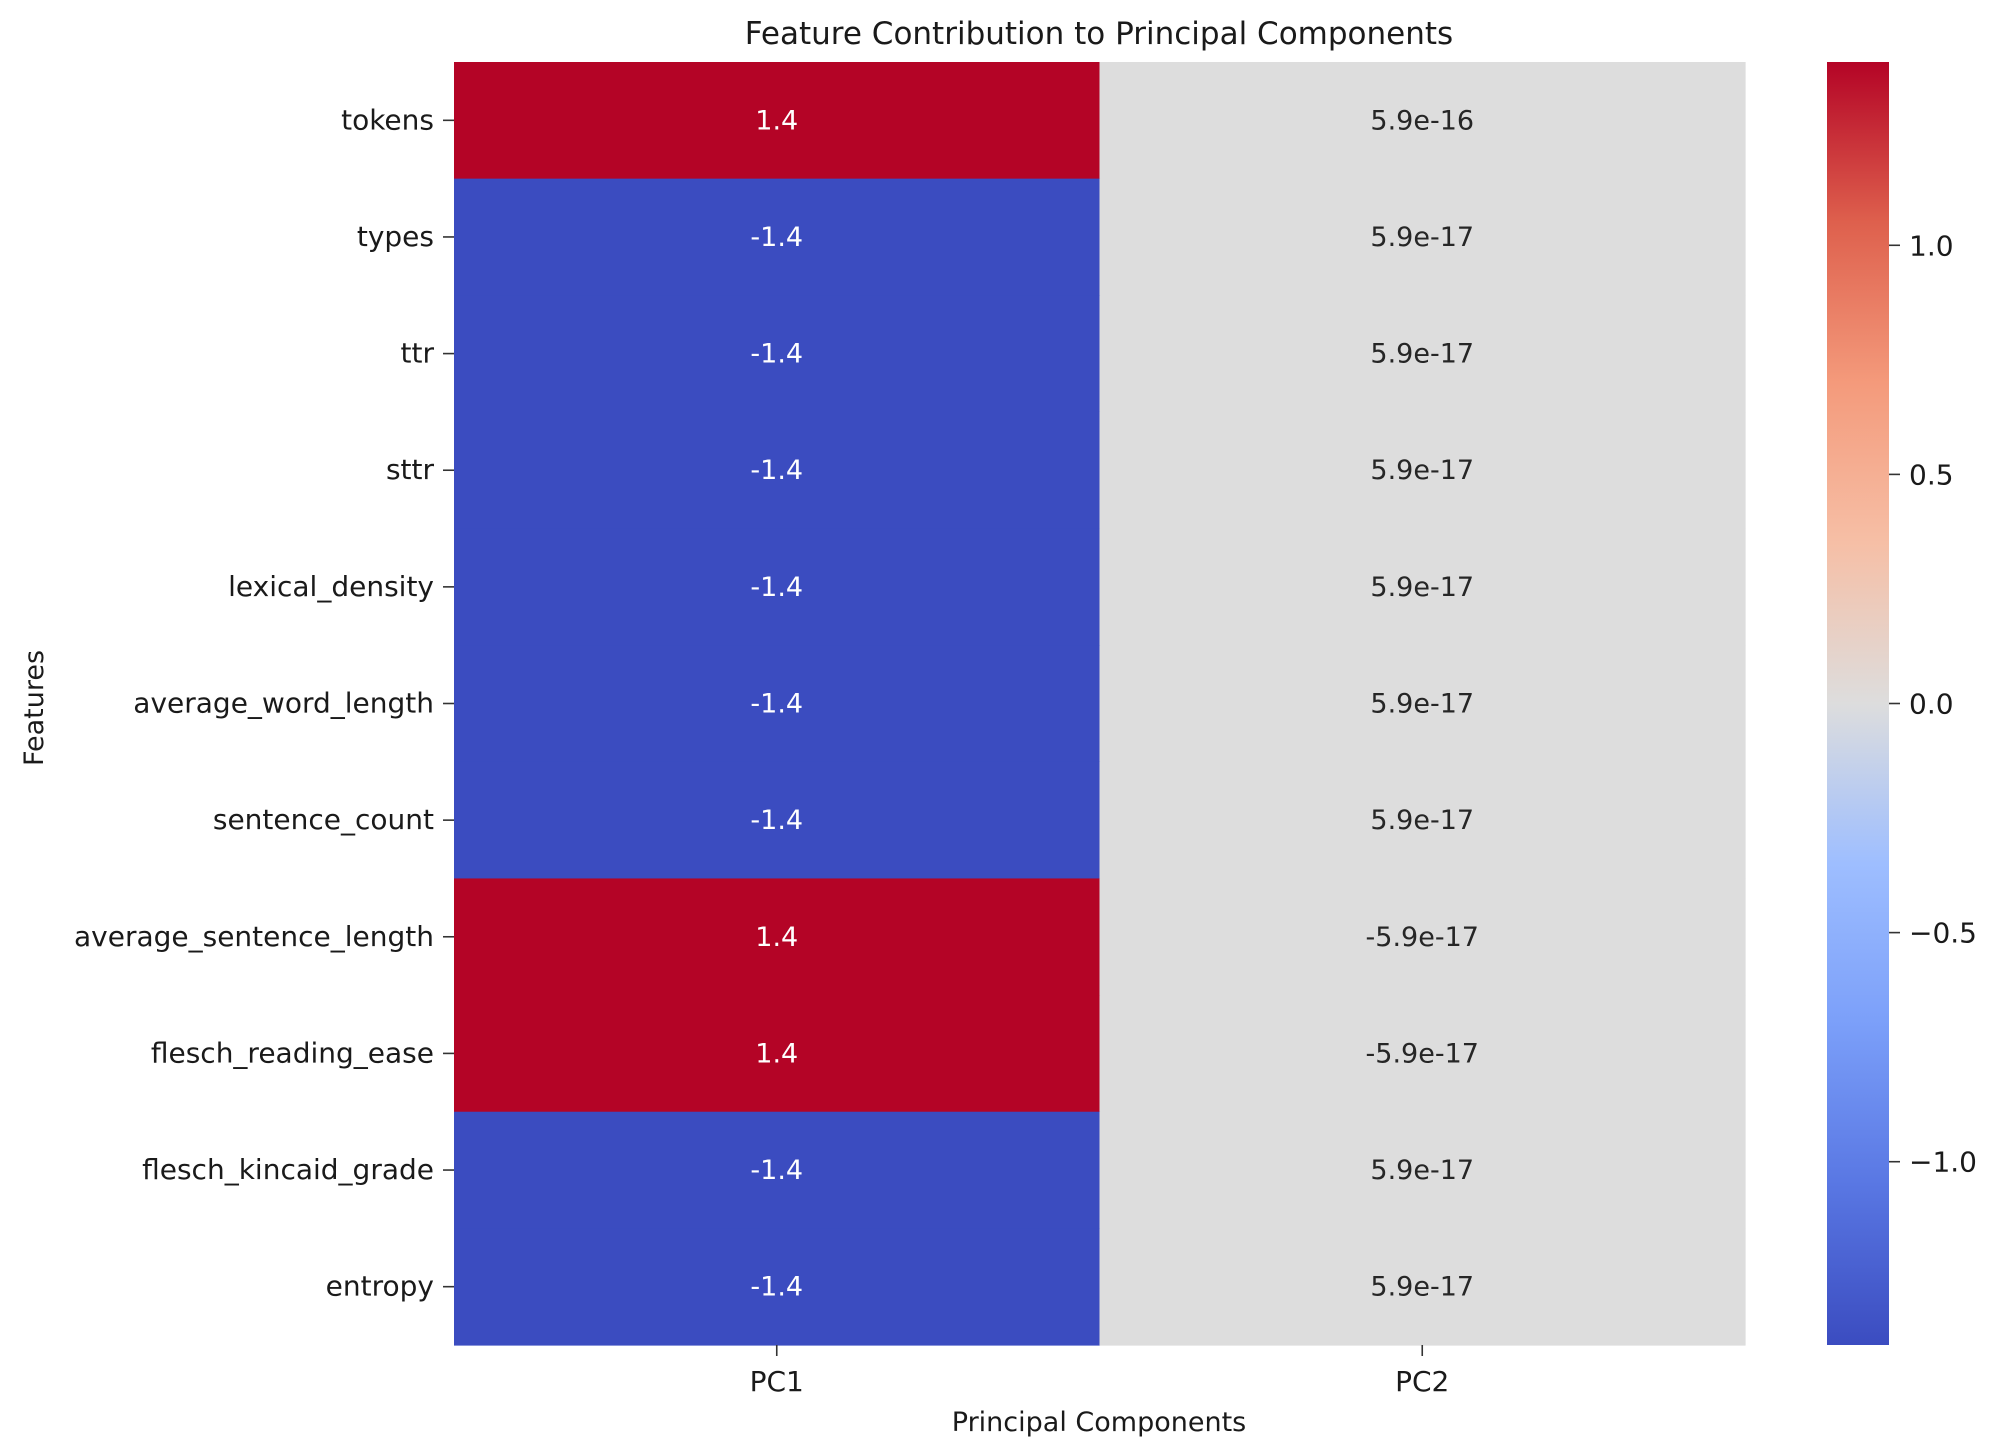 This screenshot has height=1456, width=2000. What do you see at coordinates (1099, 1422) in the screenshot?
I see `x-axis-label: Principal Components` at bounding box center [1099, 1422].